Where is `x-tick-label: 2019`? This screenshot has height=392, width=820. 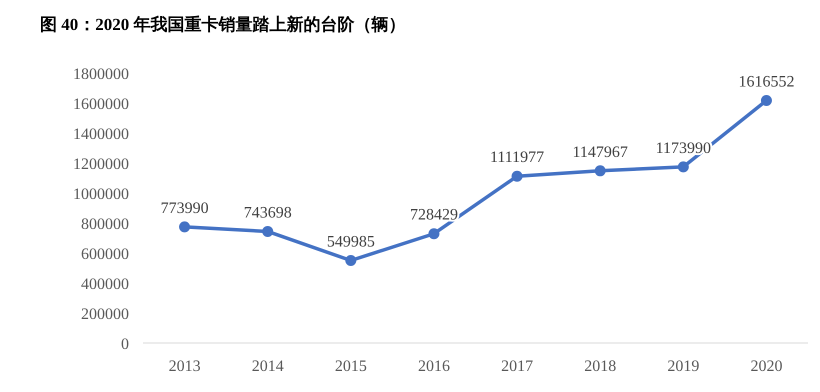 x-tick-label: 2019 is located at coordinates (683, 366).